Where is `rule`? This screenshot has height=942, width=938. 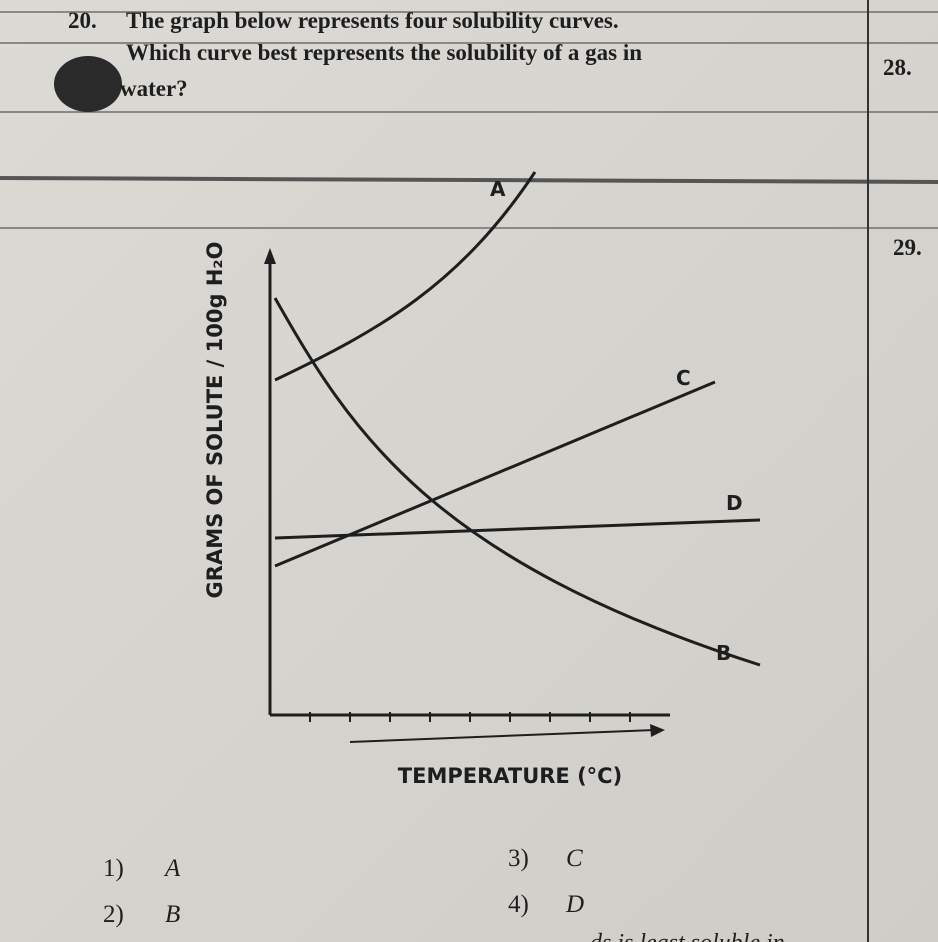 rule is located at coordinates (469, 180).